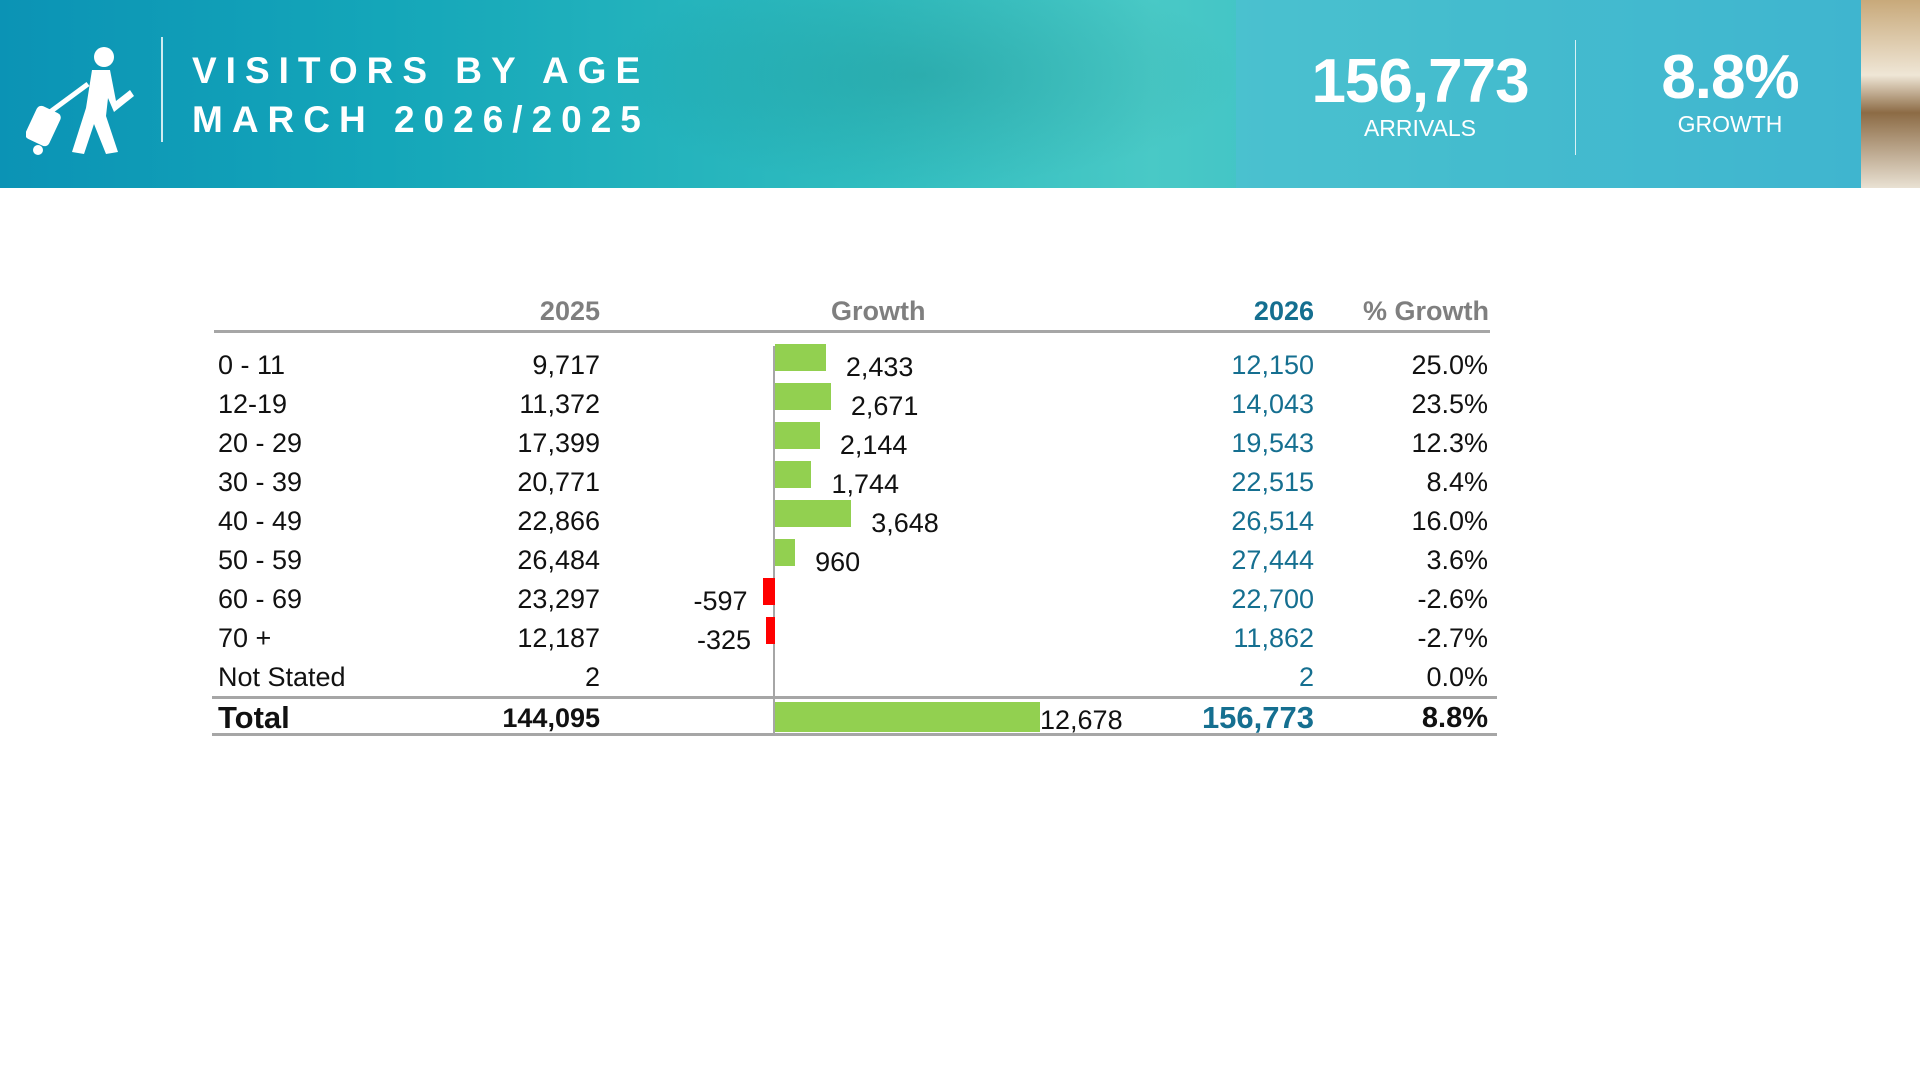 The image size is (1920, 1079). I want to click on value-2026: 12,150, so click(1272, 365).